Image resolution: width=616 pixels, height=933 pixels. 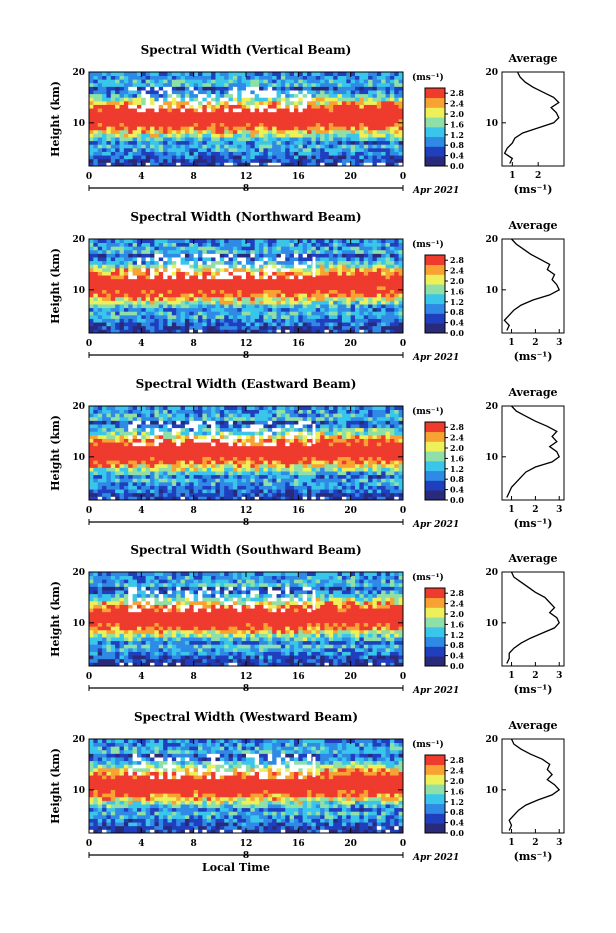 I want to click on average-x-tick-label: 2, so click(x=535, y=343).